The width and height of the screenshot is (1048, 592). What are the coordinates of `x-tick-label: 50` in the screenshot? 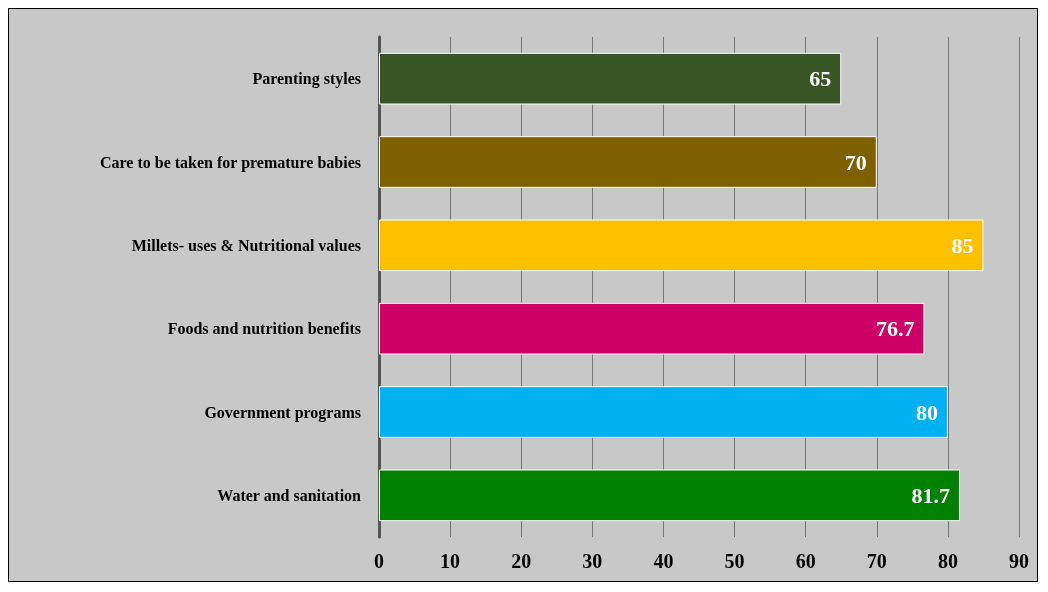 It's located at (734, 561).